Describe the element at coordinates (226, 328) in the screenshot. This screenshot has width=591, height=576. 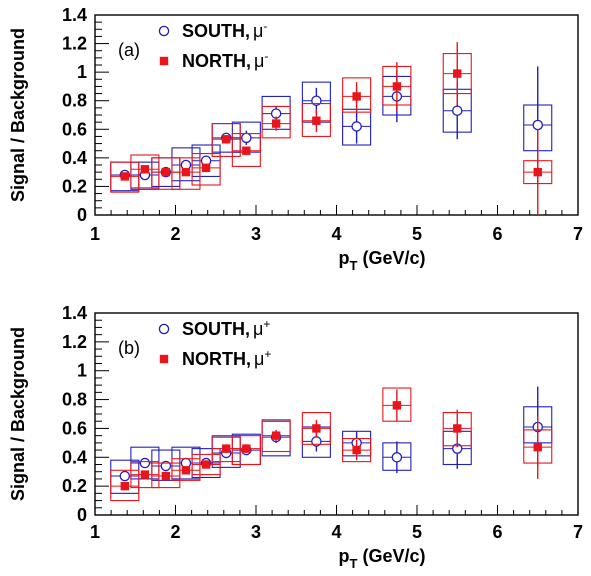
I see `legend-label: SOUTH, μ+` at that location.